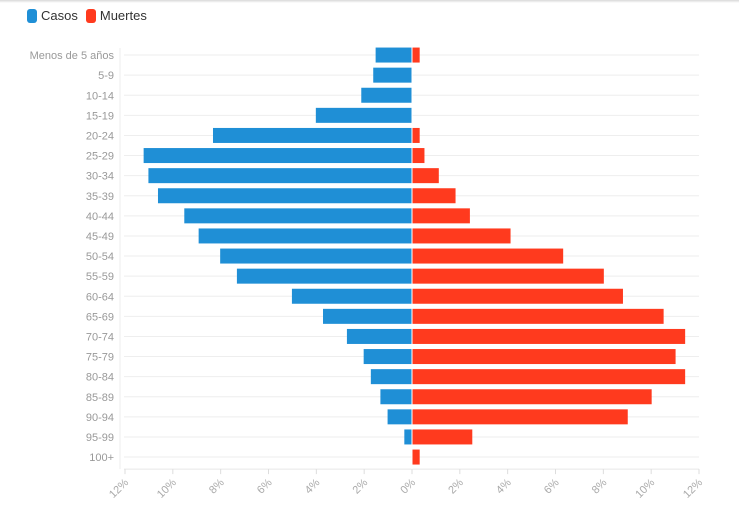 Image resolution: width=739 pixels, height=515 pixels. Describe the element at coordinates (408, 487) in the screenshot. I see `x-tick-label: 0%` at that location.